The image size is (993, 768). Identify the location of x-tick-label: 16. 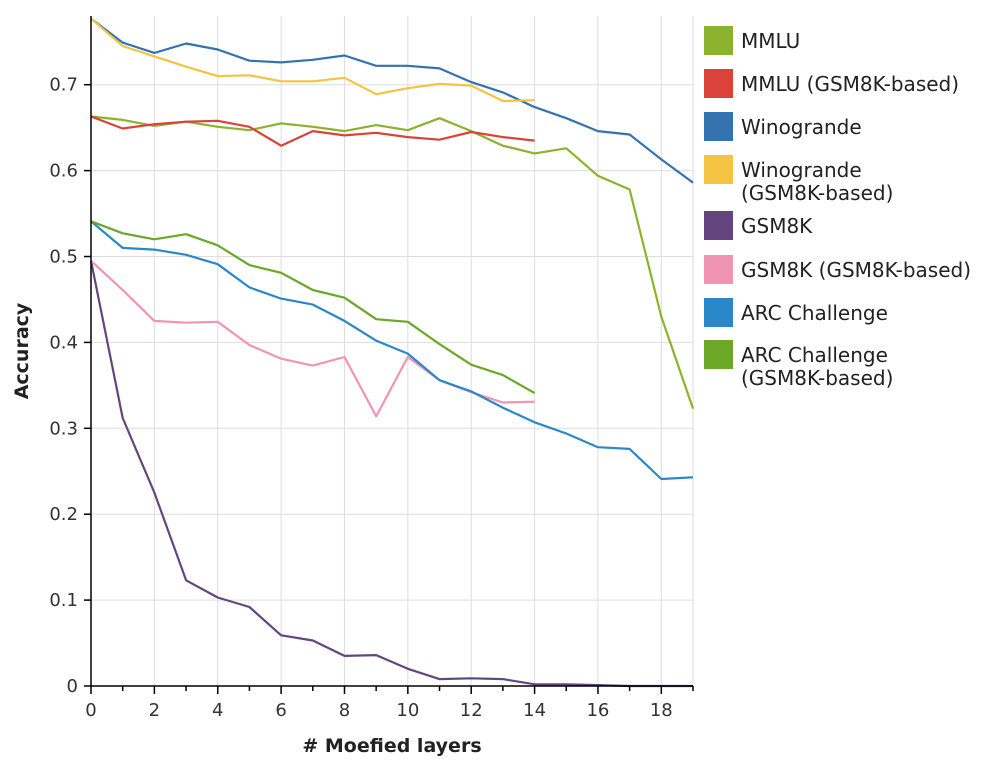
(597, 710).